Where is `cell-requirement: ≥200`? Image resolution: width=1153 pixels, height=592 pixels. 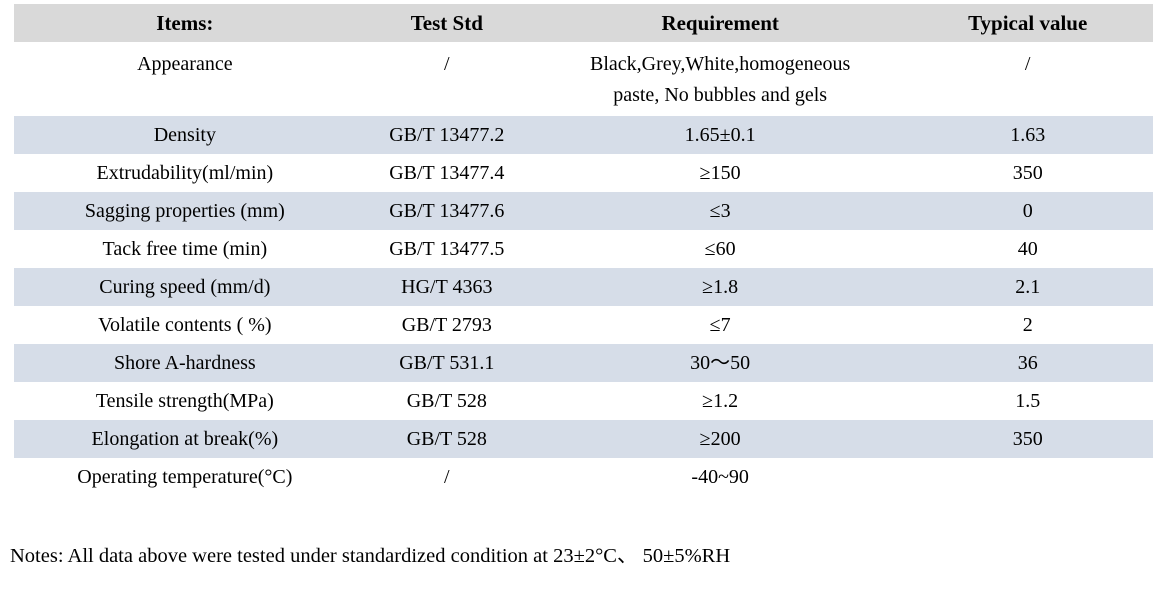
cell-requirement: ≥200 is located at coordinates (720, 439).